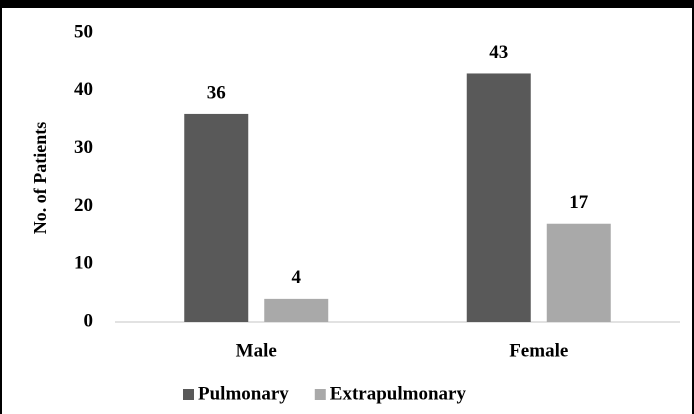 This screenshot has width=694, height=414. What do you see at coordinates (297, 277) in the screenshot?
I see `data-label: 4` at bounding box center [297, 277].